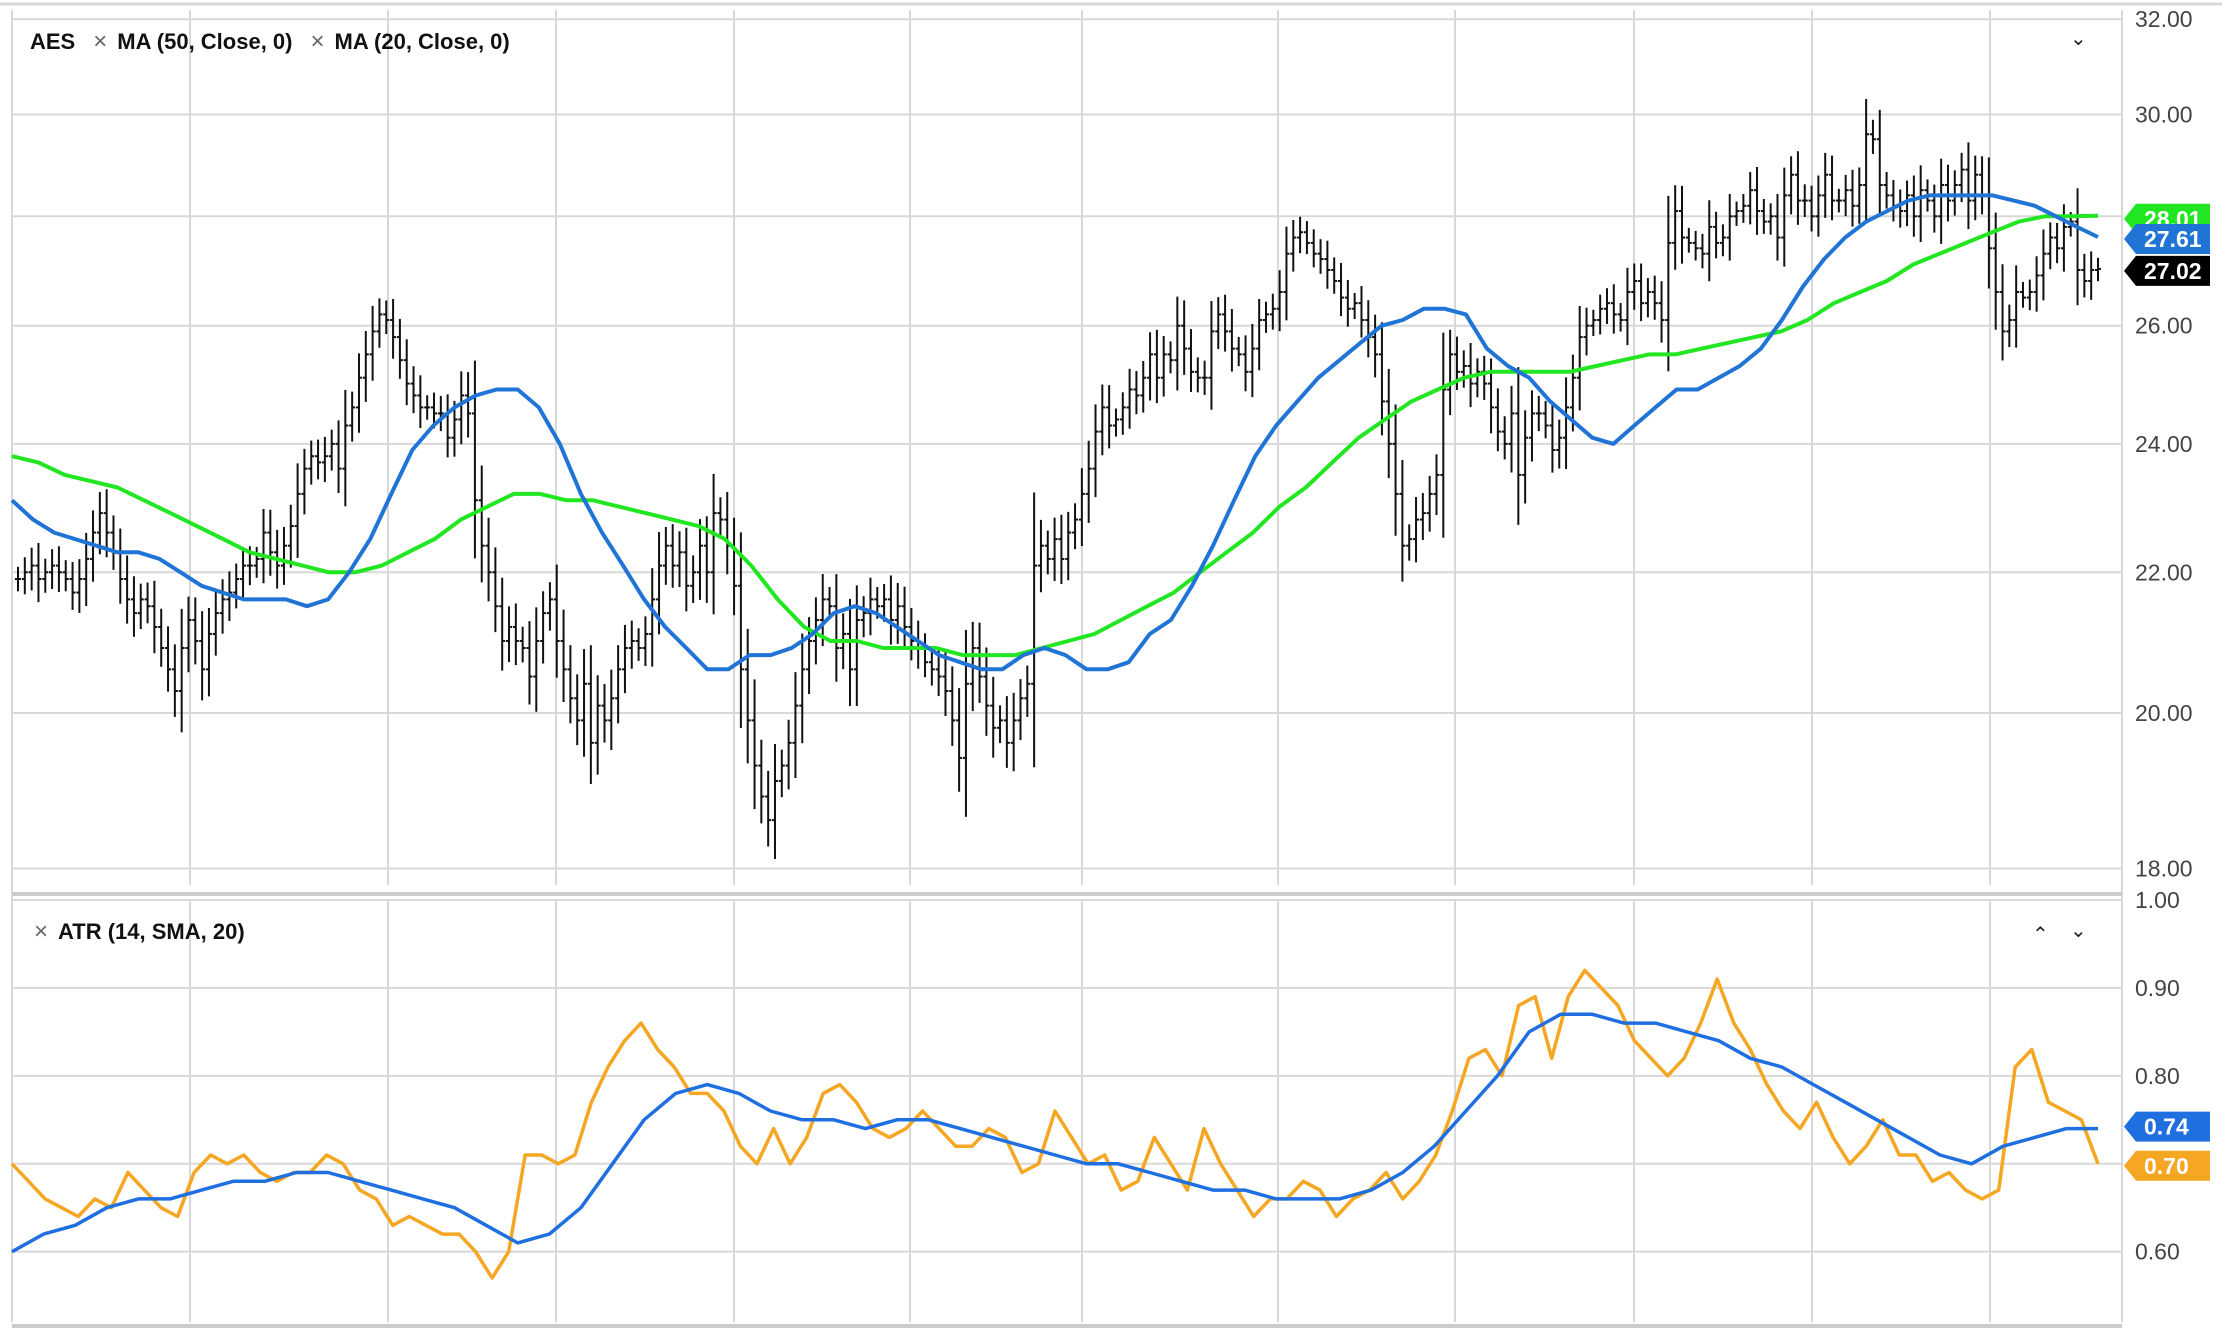 The image size is (2222, 1341). I want to click on atr-sma-last-value-flag-text: 0.74, so click(2166, 1127).